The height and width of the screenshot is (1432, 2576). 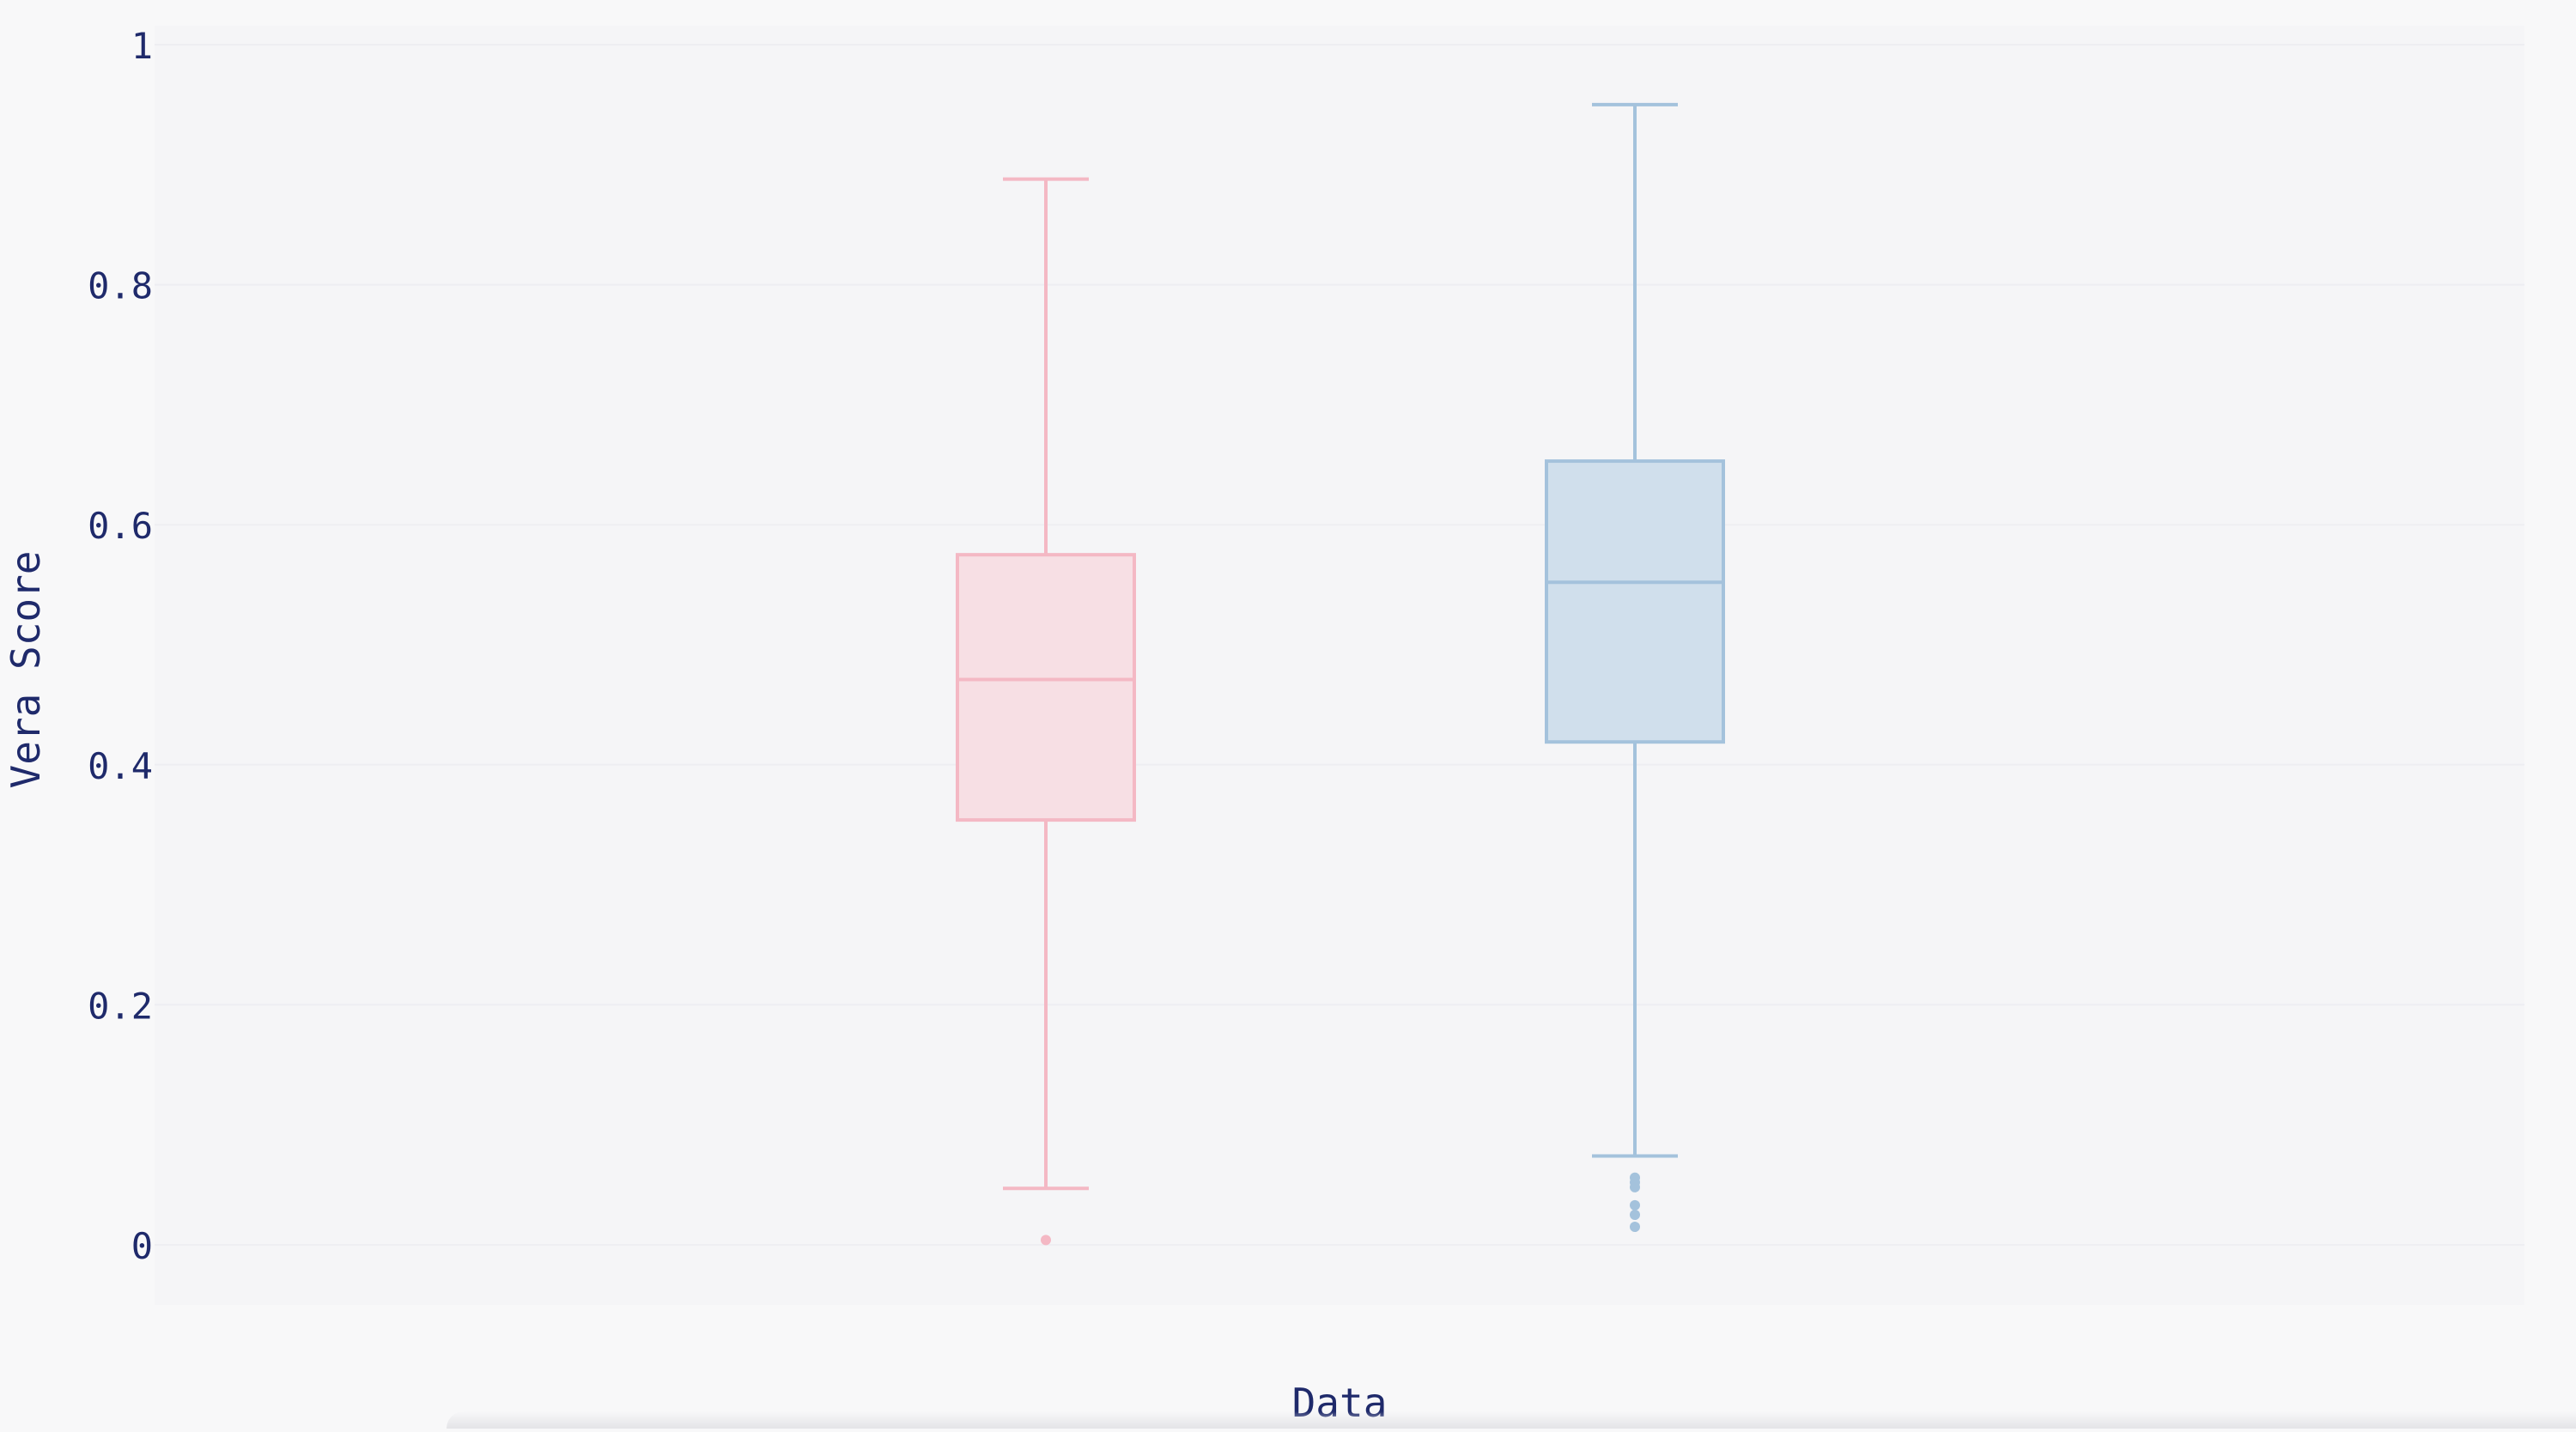 I want to click on y-tick-label: 0, so click(x=142, y=1246).